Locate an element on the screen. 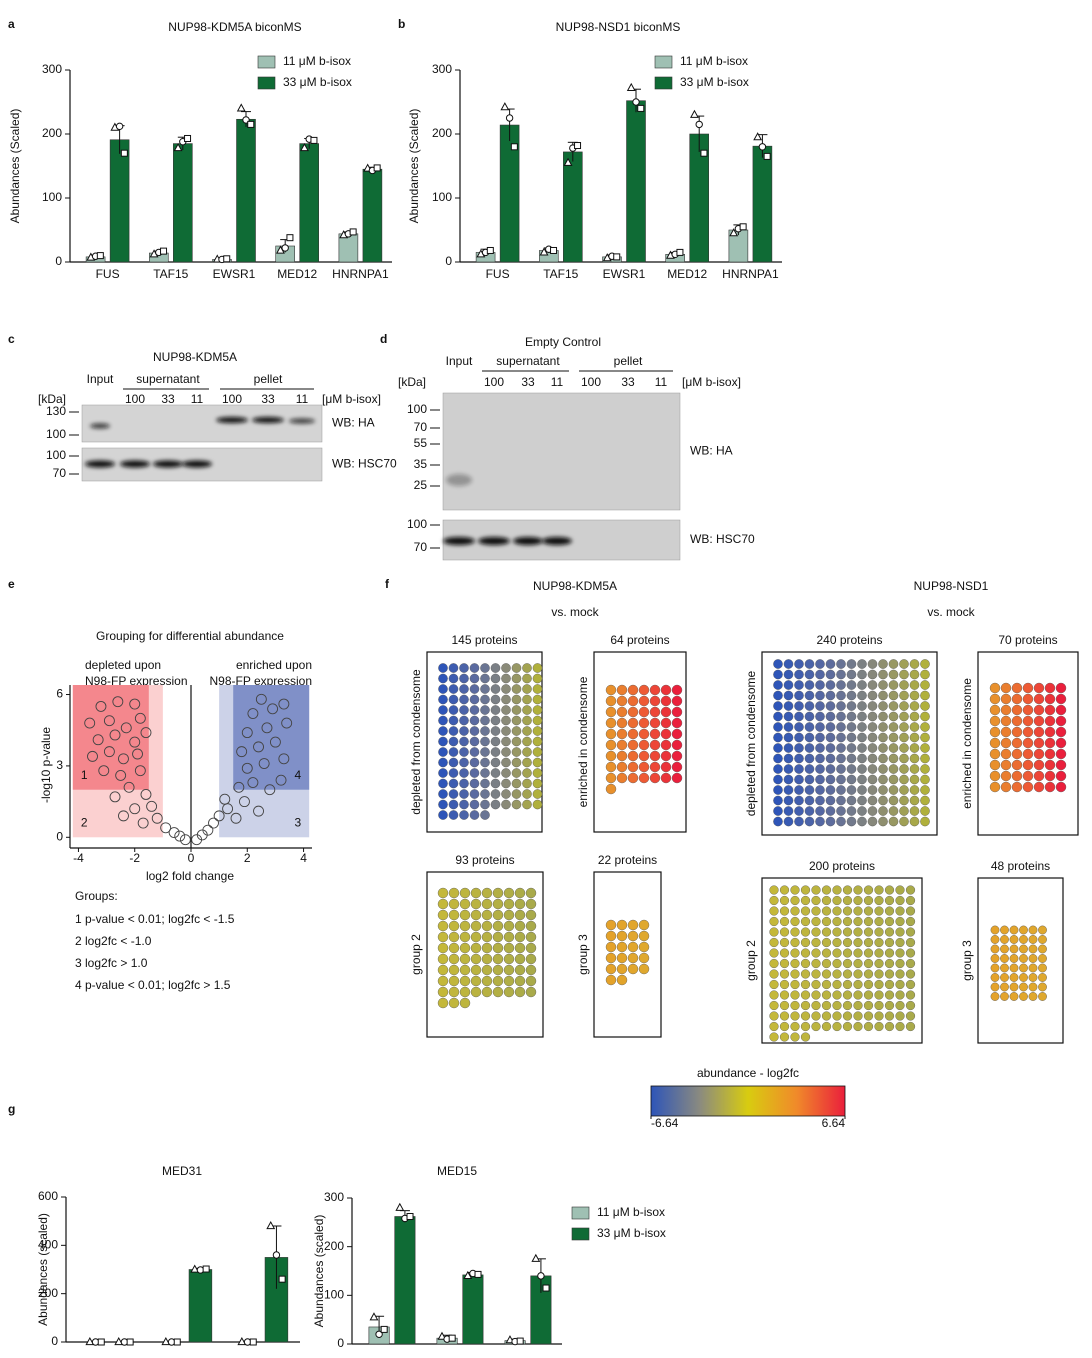  grid-box is located at coordinates (640, 742).